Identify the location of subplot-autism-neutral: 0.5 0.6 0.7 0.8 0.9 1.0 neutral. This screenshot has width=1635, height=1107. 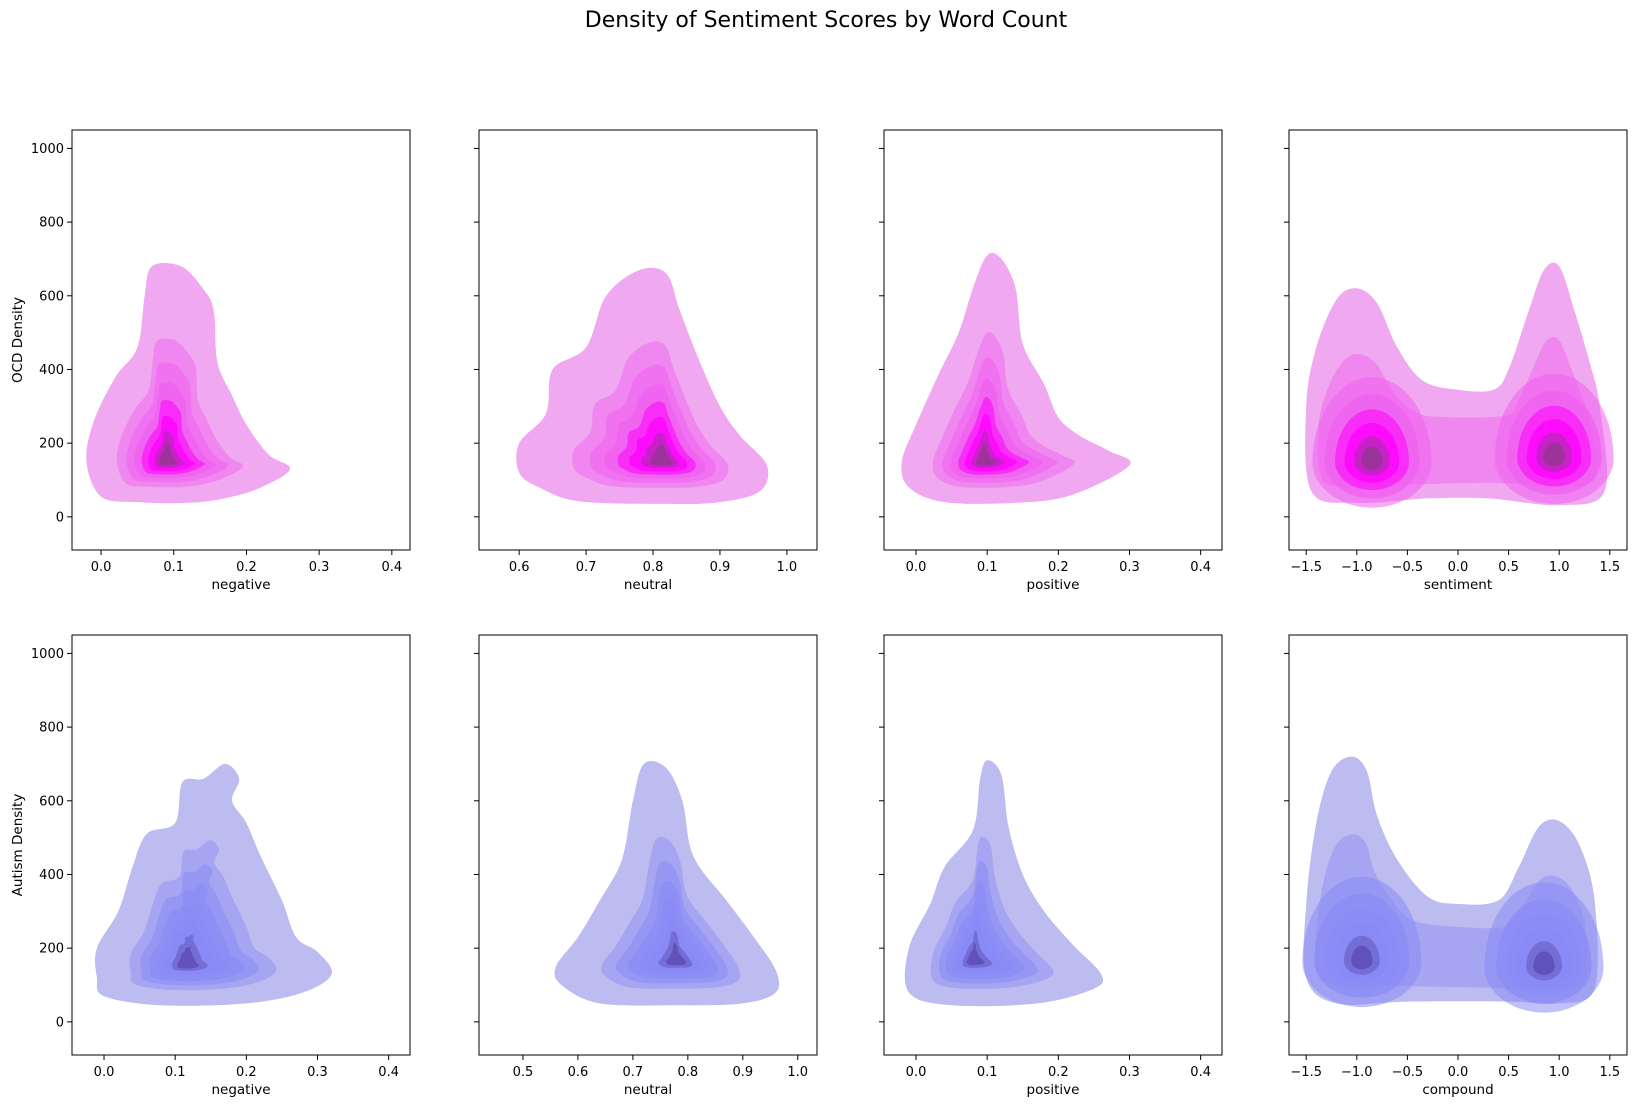
(646, 866).